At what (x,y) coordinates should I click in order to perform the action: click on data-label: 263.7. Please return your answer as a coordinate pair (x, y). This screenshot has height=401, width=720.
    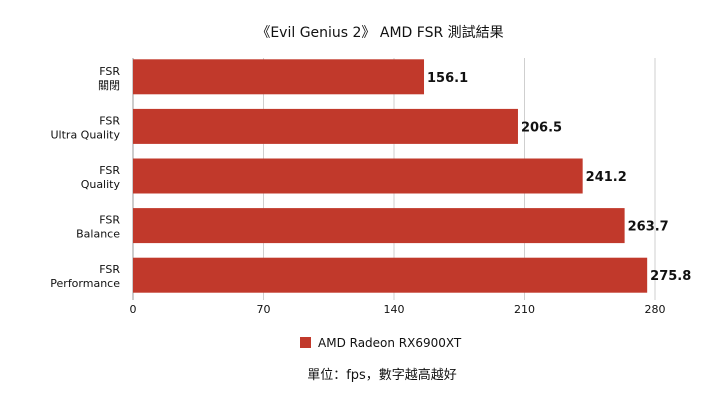
    Looking at the image, I should click on (648, 227).